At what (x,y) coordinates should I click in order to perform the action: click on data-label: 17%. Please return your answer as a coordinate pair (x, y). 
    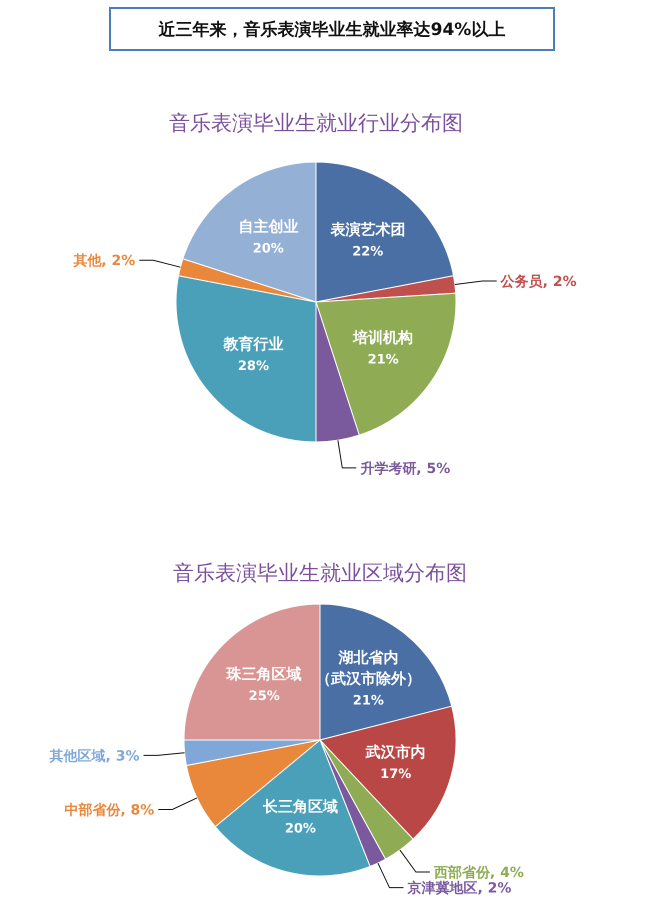
    Looking at the image, I should click on (396, 774).